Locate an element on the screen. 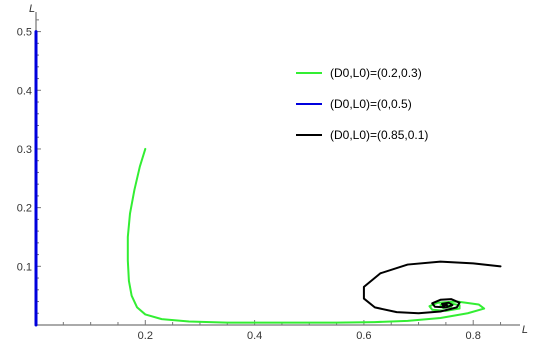  y-tick-label: 0.5 is located at coordinates (24, 33).